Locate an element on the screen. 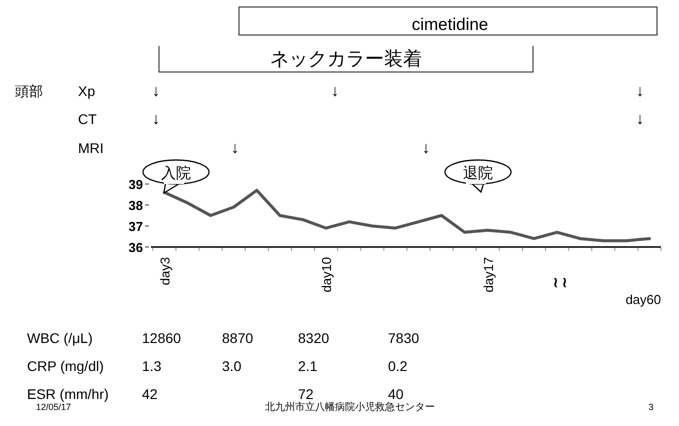 The width and height of the screenshot is (679, 426). x-tick-label: day10 is located at coordinates (326, 274).